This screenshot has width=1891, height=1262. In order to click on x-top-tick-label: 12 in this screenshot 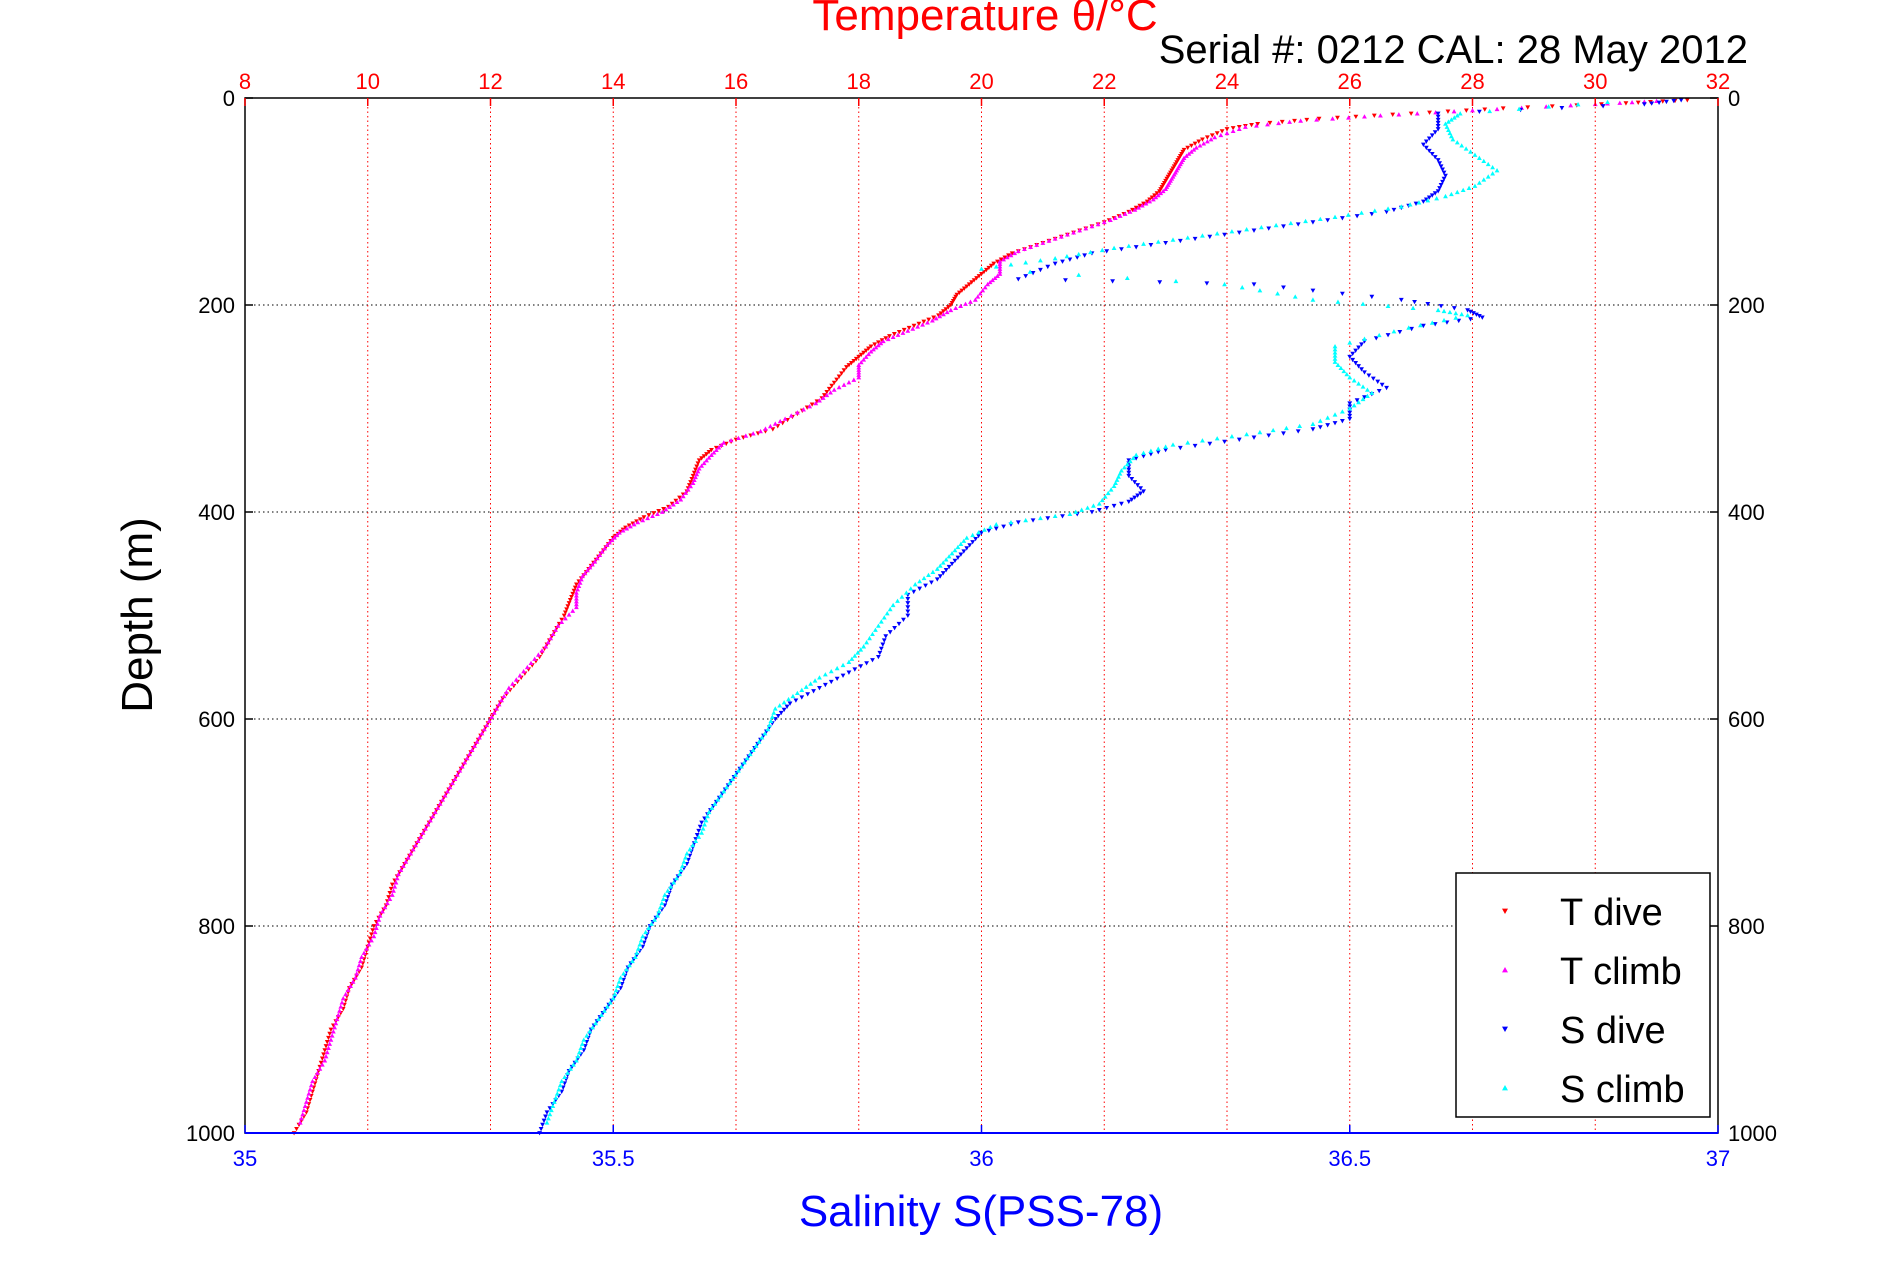, I will do `click(490, 81)`.